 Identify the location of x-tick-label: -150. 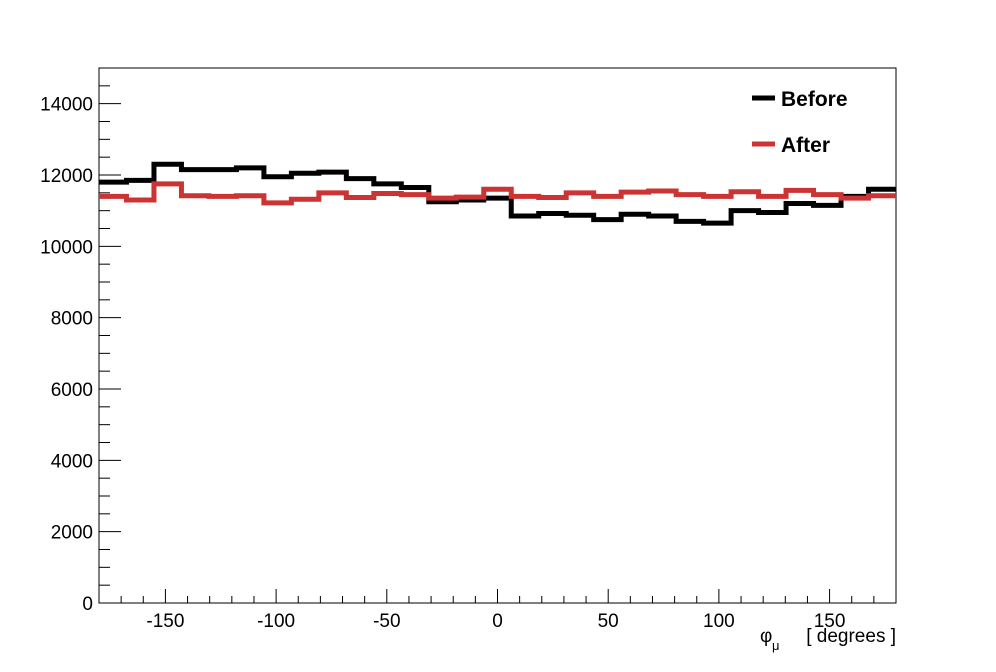
(165, 621).